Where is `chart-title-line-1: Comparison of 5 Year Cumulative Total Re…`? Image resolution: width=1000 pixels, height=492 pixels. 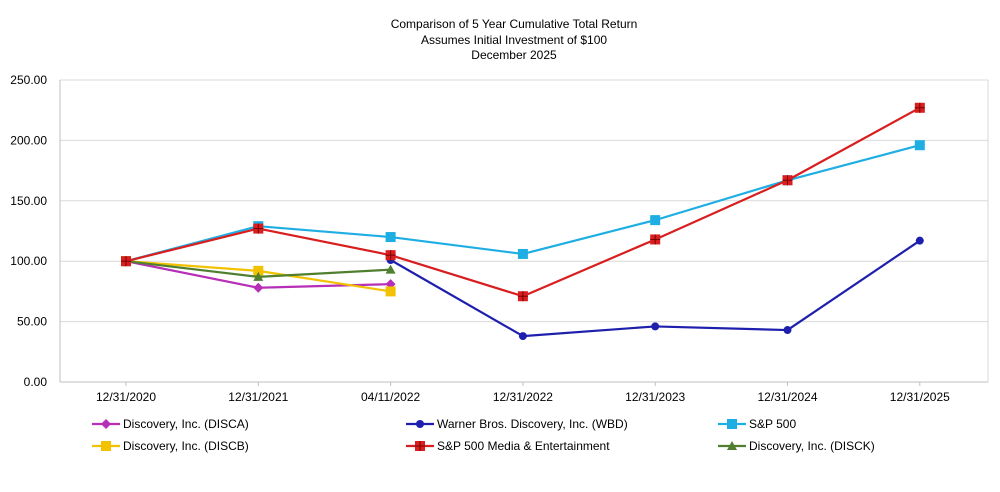 chart-title-line-1: Comparison of 5 Year Cumulative Total Re… is located at coordinates (514, 24).